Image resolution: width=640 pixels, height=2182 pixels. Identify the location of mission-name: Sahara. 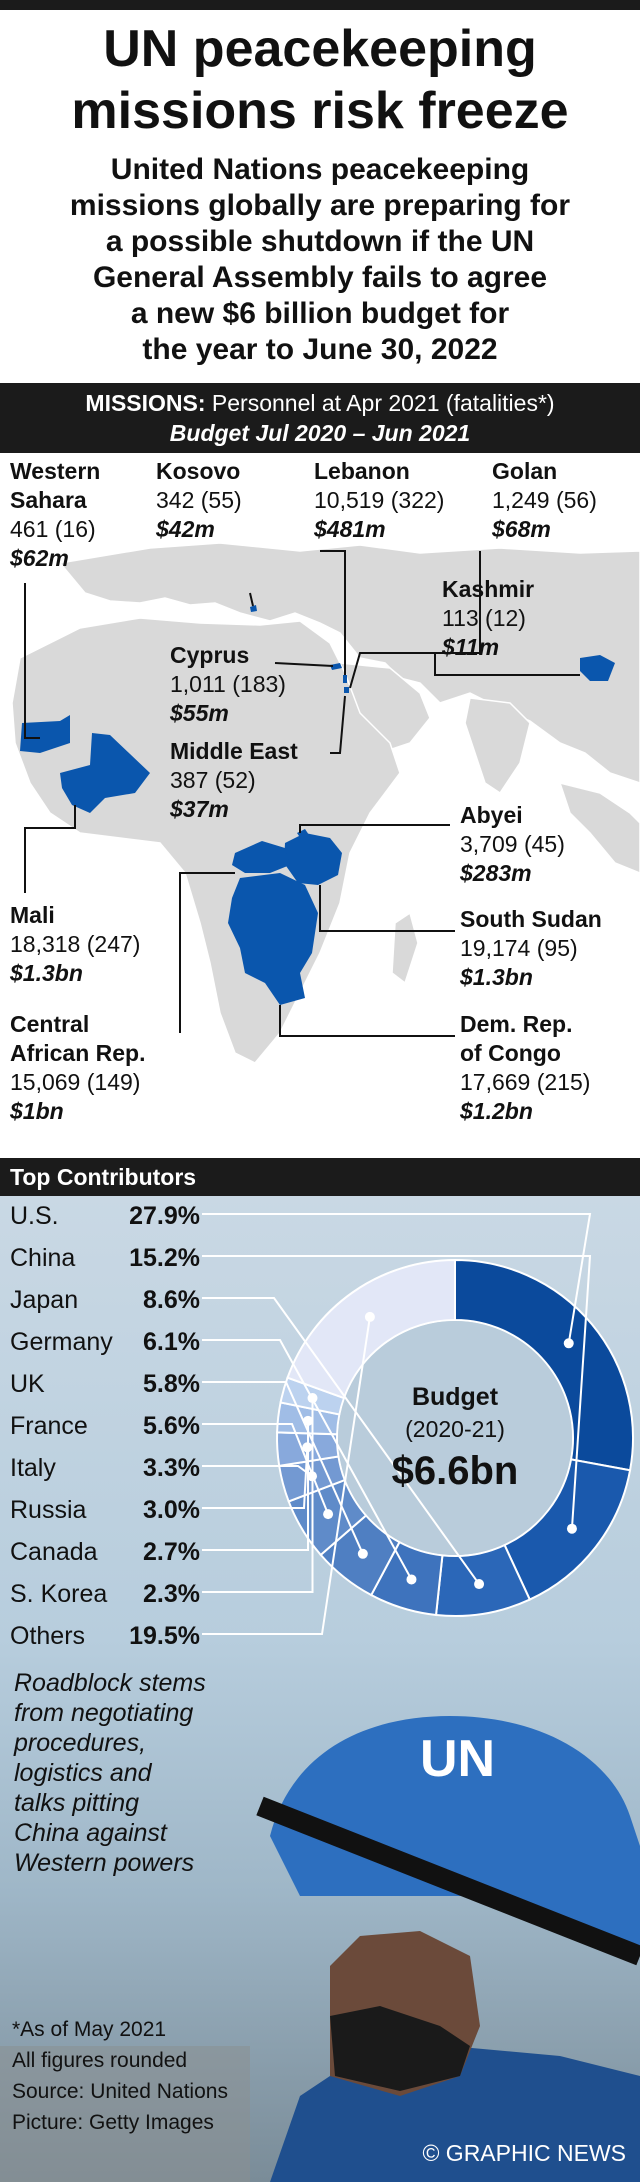
(48, 500).